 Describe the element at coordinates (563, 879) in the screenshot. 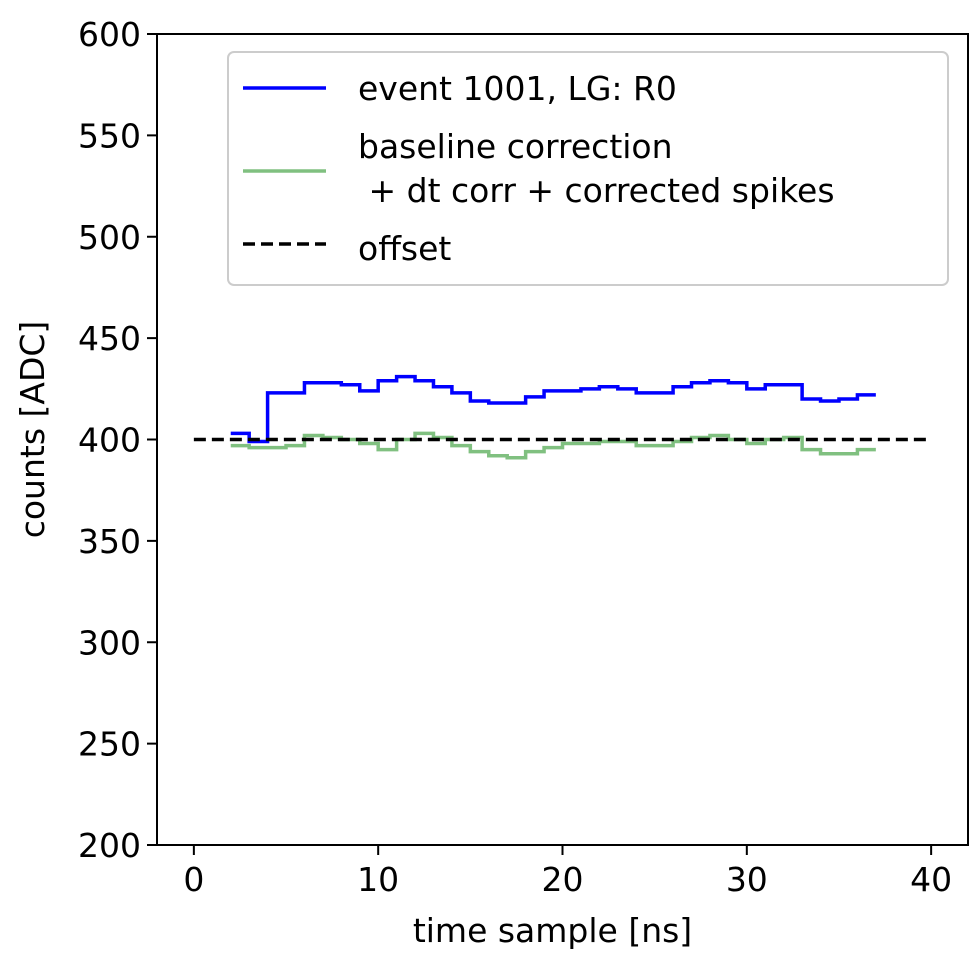

I see `x-tick-label: 20` at that location.